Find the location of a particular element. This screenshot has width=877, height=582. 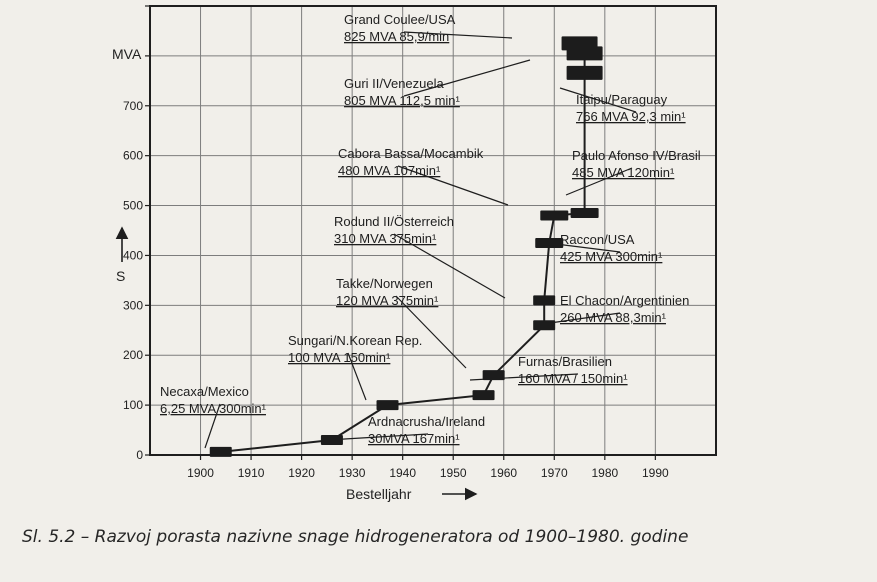

annotation-name-6: Rodund II/Österreich is located at coordinates (394, 221).